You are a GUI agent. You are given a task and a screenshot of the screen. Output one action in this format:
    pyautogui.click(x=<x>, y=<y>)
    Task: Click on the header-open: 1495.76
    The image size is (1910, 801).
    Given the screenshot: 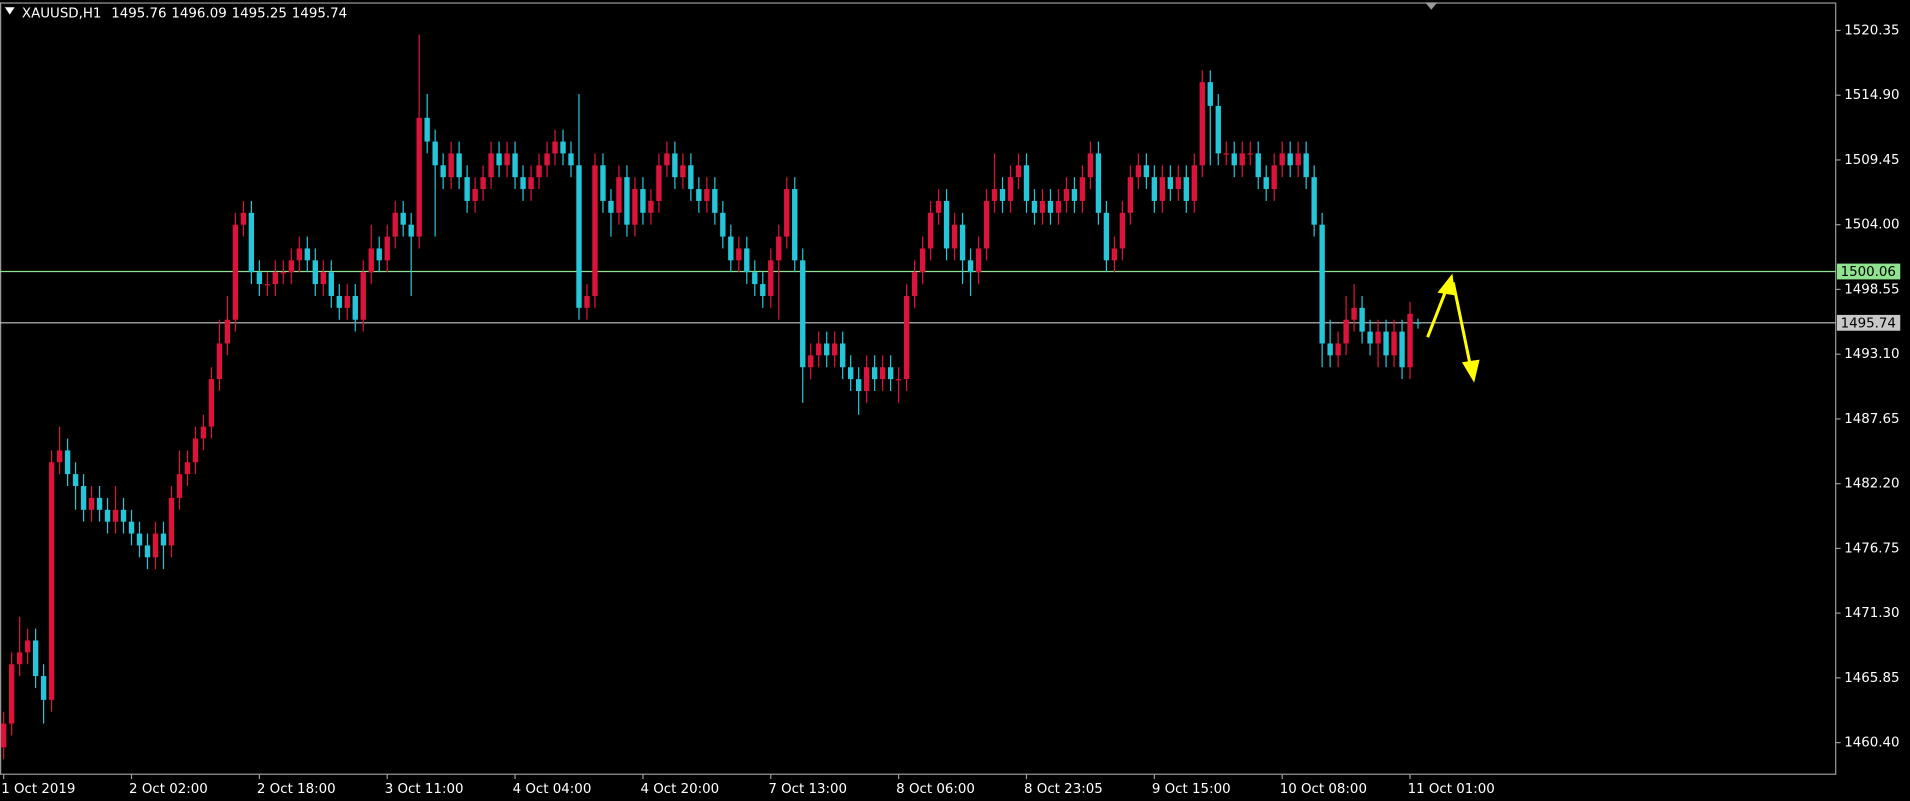 What is the action you would take?
    pyautogui.click(x=138, y=13)
    